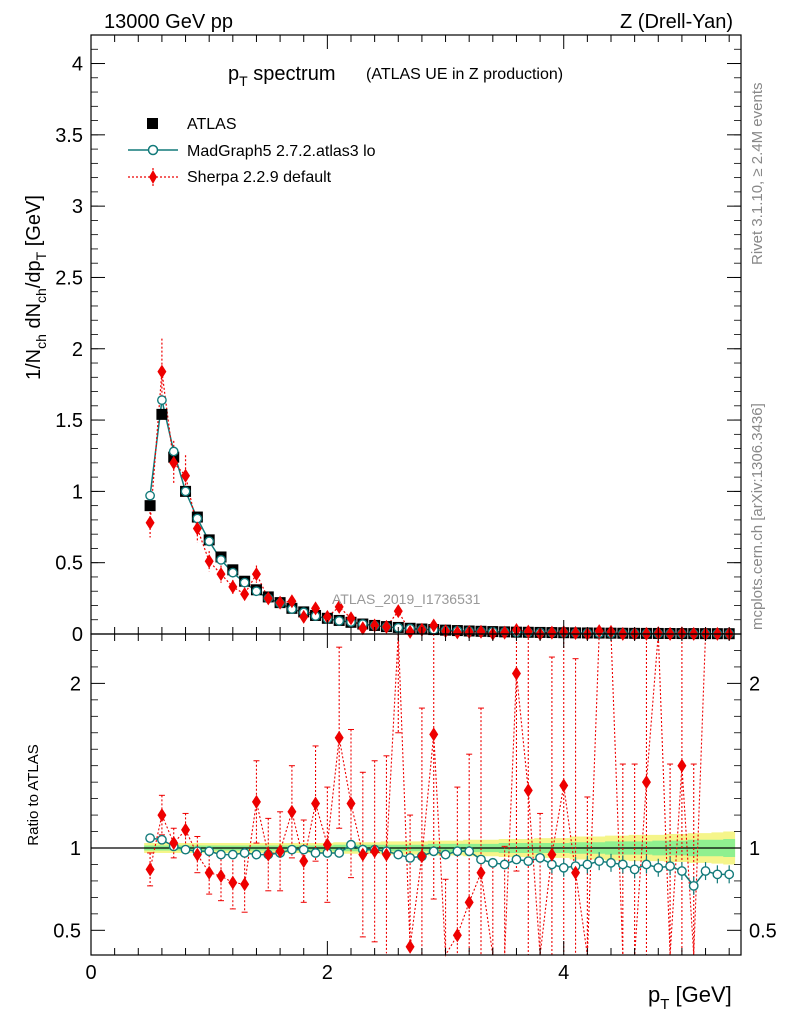  What do you see at coordinates (77, 350) in the screenshot?
I see `main-yticklabel: 2` at bounding box center [77, 350].